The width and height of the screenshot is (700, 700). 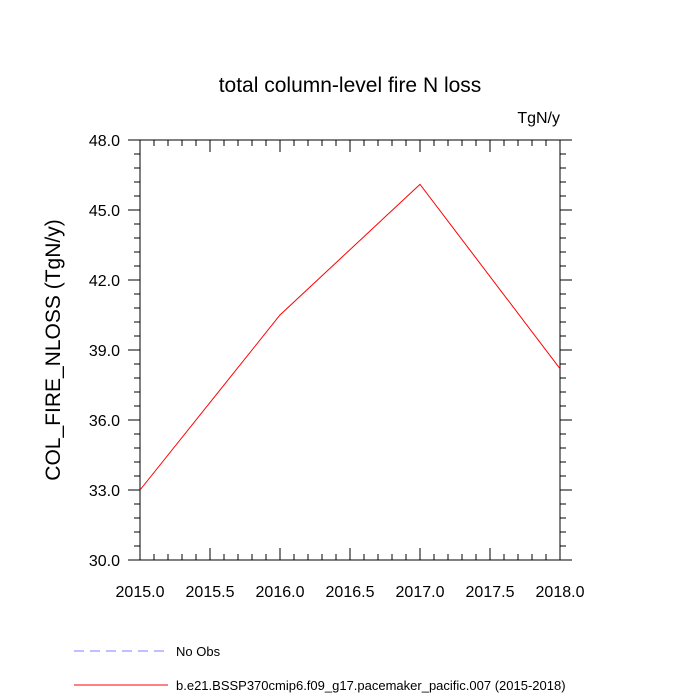 I want to click on x-tick-label: 2017.0, so click(x=420, y=592).